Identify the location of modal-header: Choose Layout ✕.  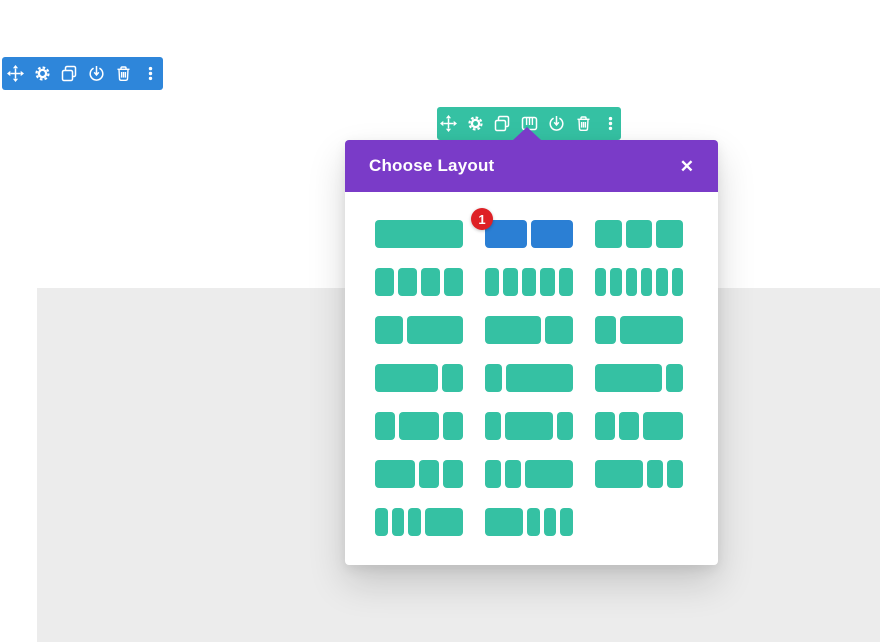
(531, 159).